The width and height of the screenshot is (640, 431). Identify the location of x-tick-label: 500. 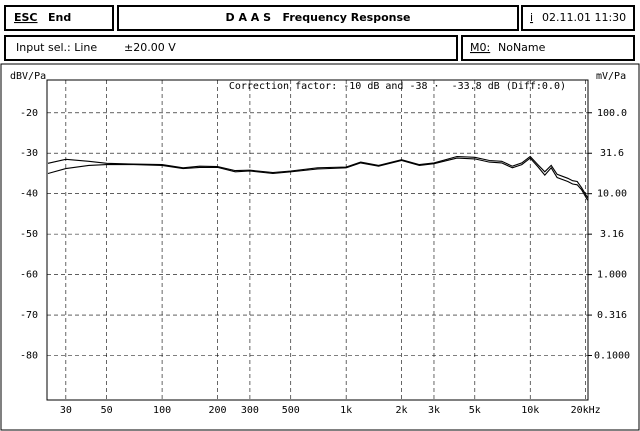
(291, 410).